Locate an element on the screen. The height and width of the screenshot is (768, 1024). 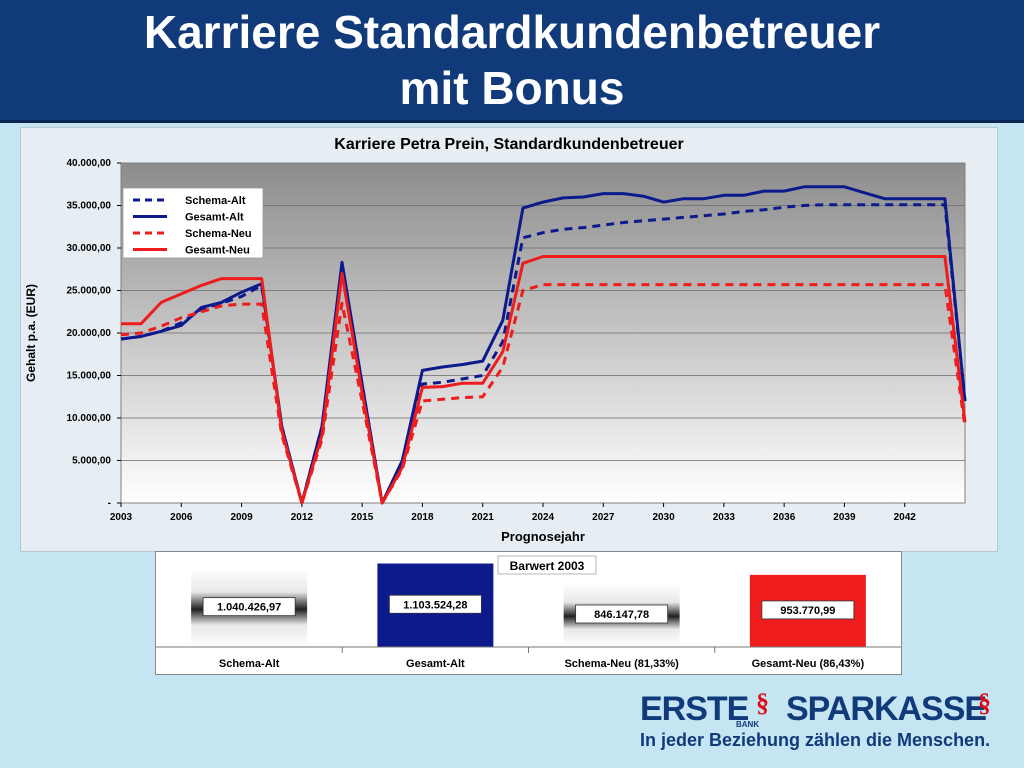
x-tick-label: 2018 is located at coordinates (422, 517).